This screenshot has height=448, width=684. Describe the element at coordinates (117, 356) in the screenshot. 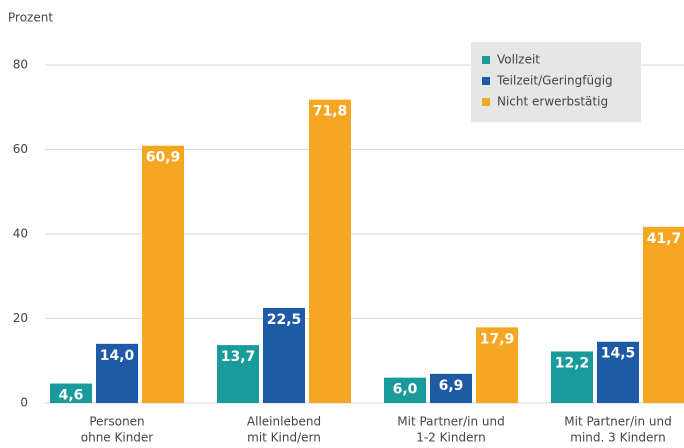

I see `value-label: 14,0` at that location.